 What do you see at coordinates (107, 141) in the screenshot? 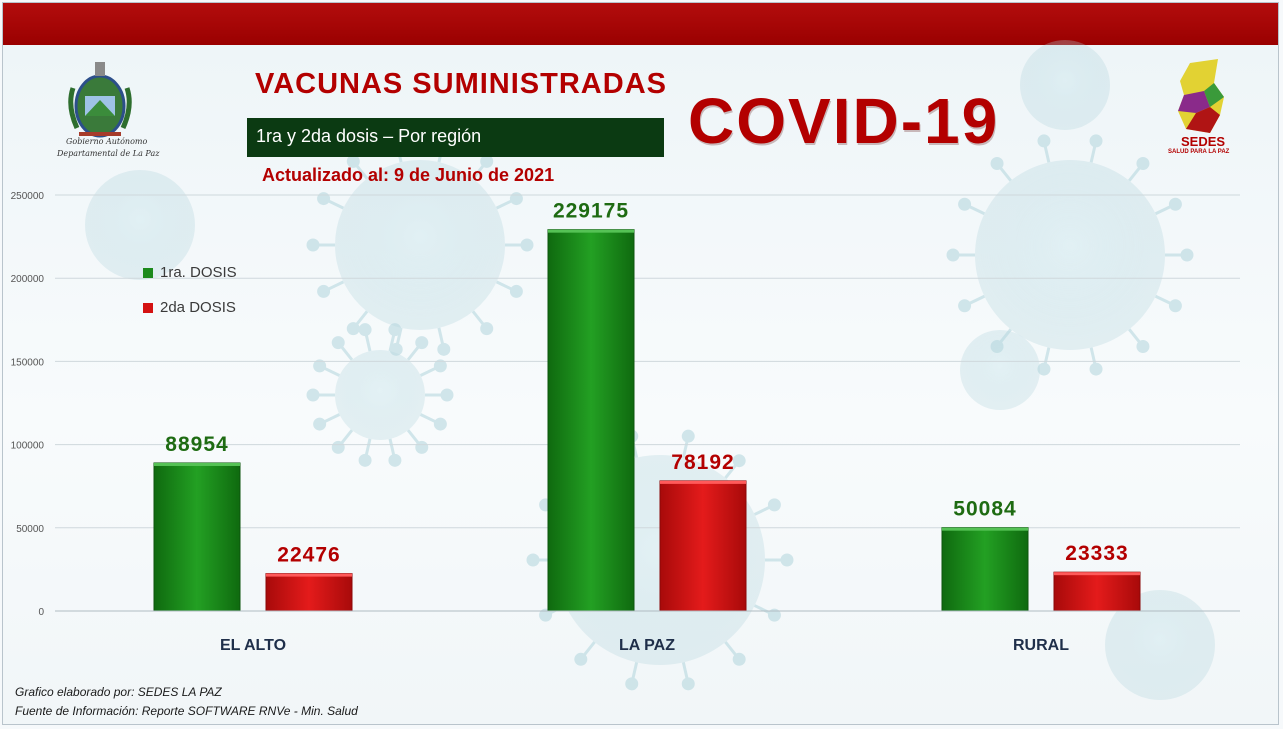
I see `logo-text-line1: Gobierno Autónomo` at bounding box center [107, 141].